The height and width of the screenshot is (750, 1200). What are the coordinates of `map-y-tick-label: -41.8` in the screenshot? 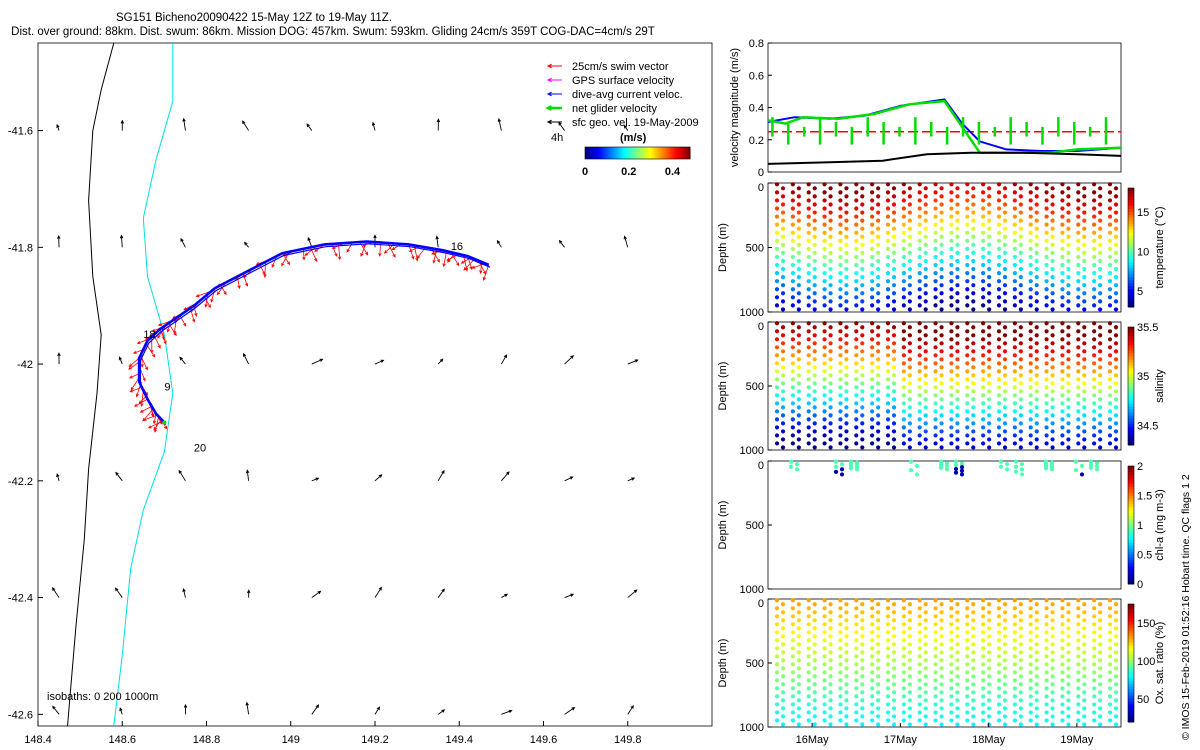 It's located at (20, 248).